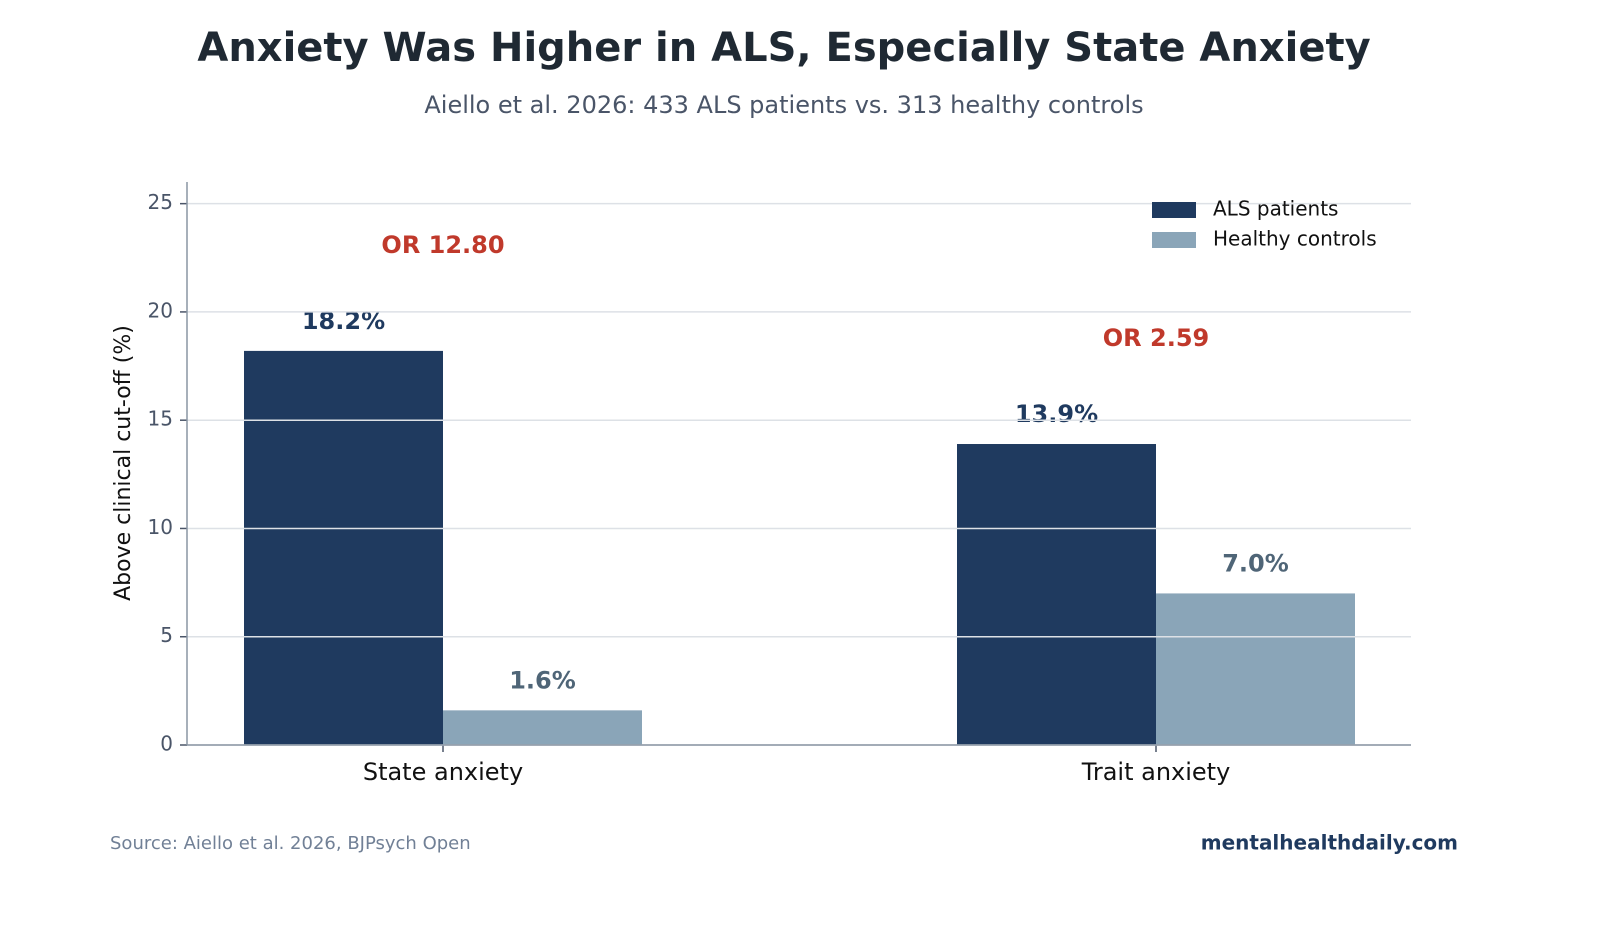 The image size is (1600, 928). Describe the element at coordinates (1329, 843) in the screenshot. I see `brand: mentalhealthdaily.com` at that location.